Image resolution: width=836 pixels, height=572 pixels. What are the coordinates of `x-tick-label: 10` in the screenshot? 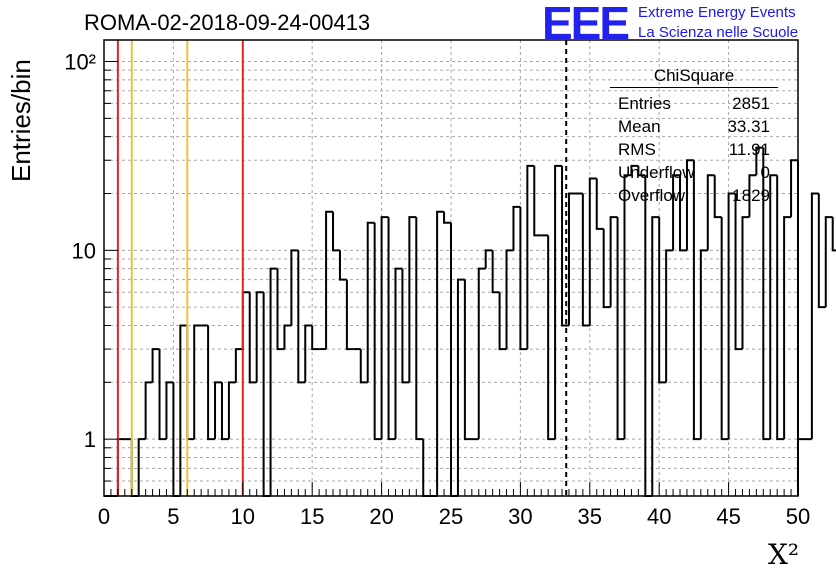 It's located at (243, 516).